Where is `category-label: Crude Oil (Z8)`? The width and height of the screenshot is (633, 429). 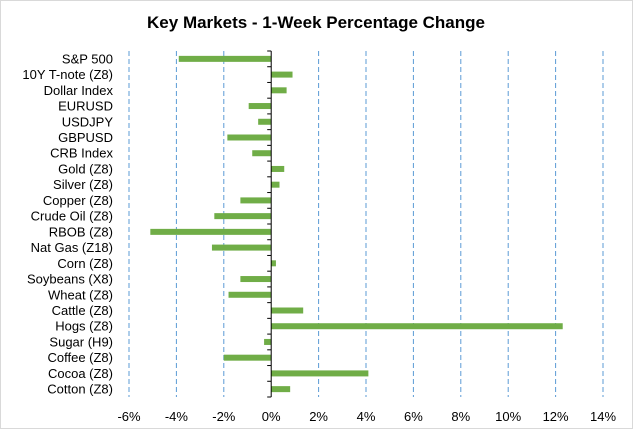
category-label: Crude Oil (Z8) is located at coordinates (72, 216).